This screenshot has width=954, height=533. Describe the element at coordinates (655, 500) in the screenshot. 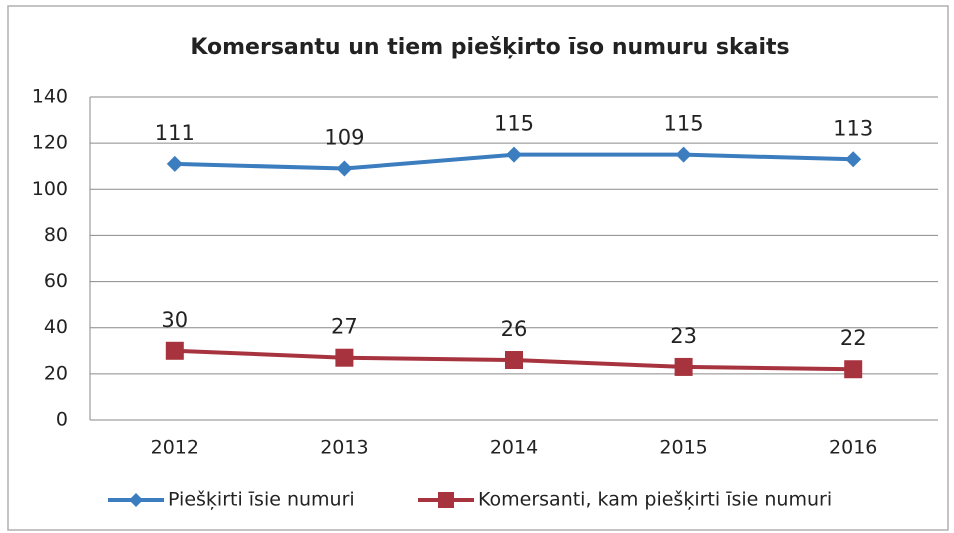

I see `legend-label: Komersanti, kam piešķirti īsie numuri` at that location.